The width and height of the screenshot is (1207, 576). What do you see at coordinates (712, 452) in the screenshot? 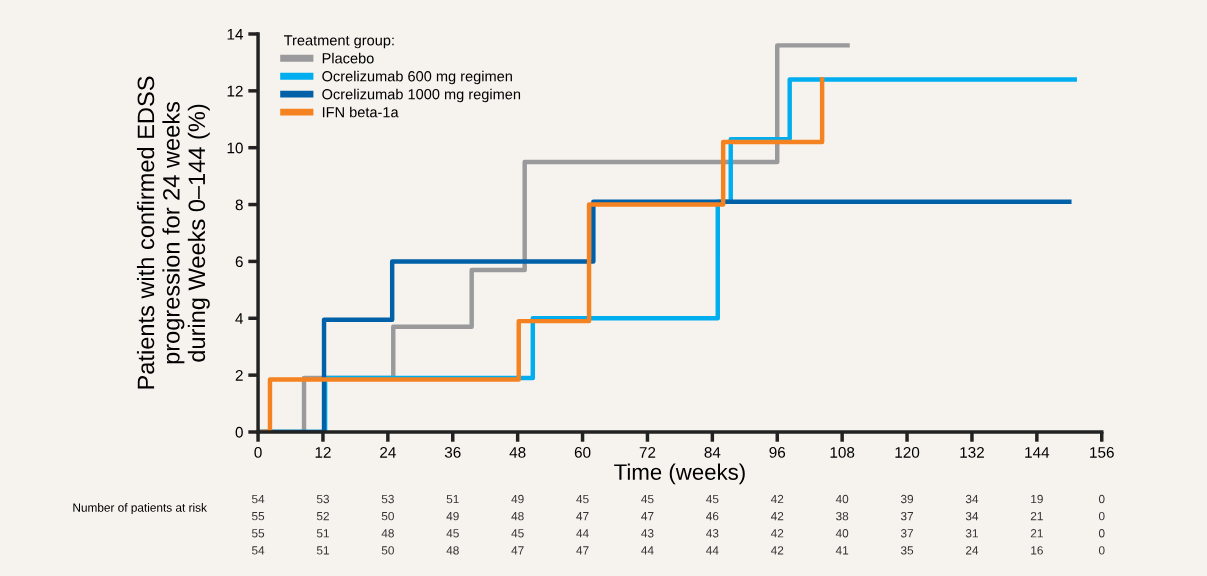
I see `x-tick-label: 84` at bounding box center [712, 452].